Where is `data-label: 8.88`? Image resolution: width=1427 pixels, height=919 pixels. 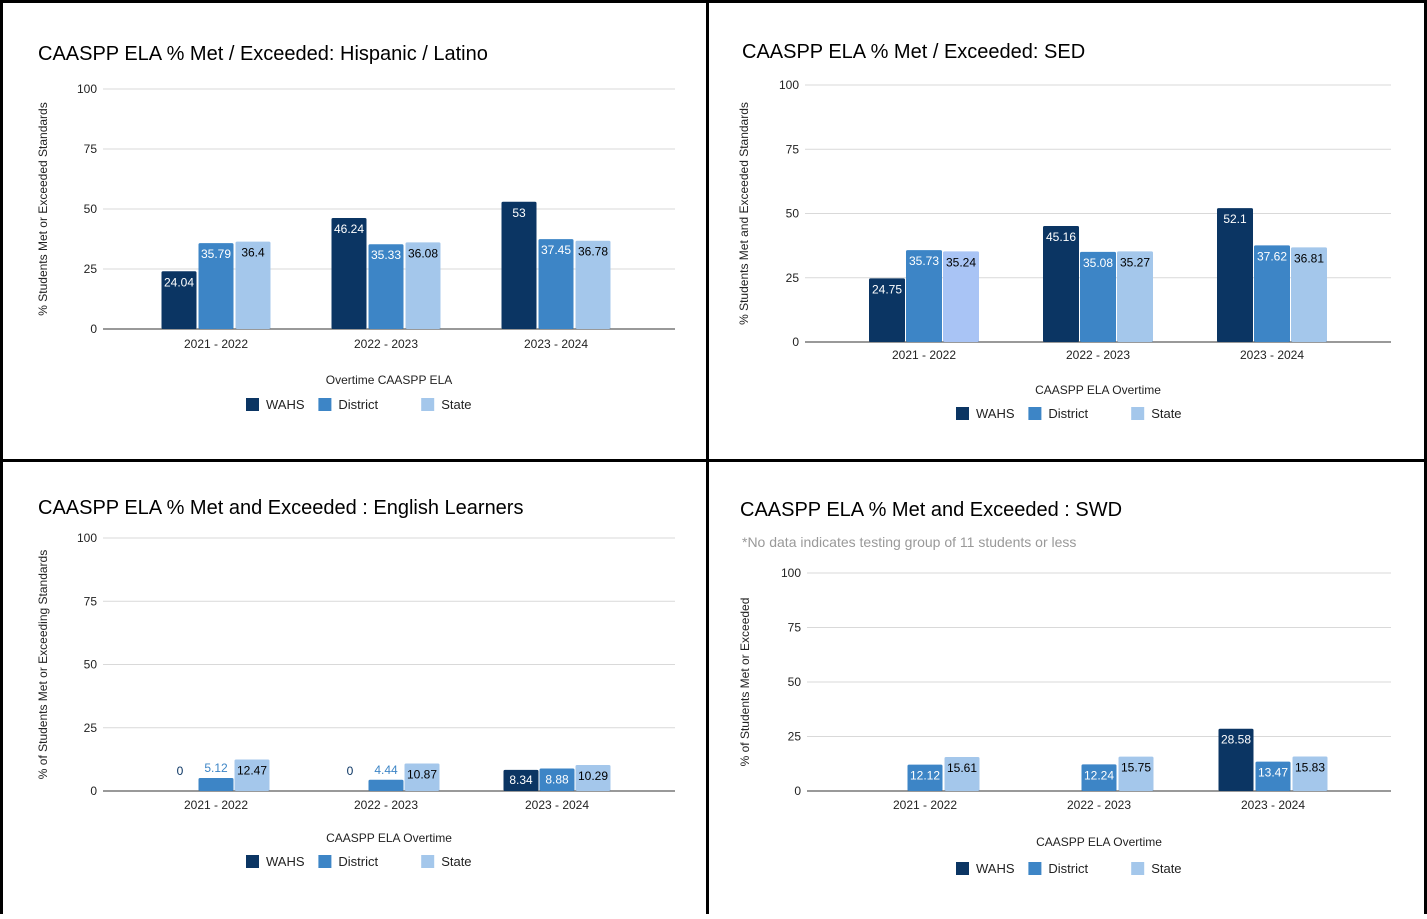
data-label: 8.88 is located at coordinates (557, 780).